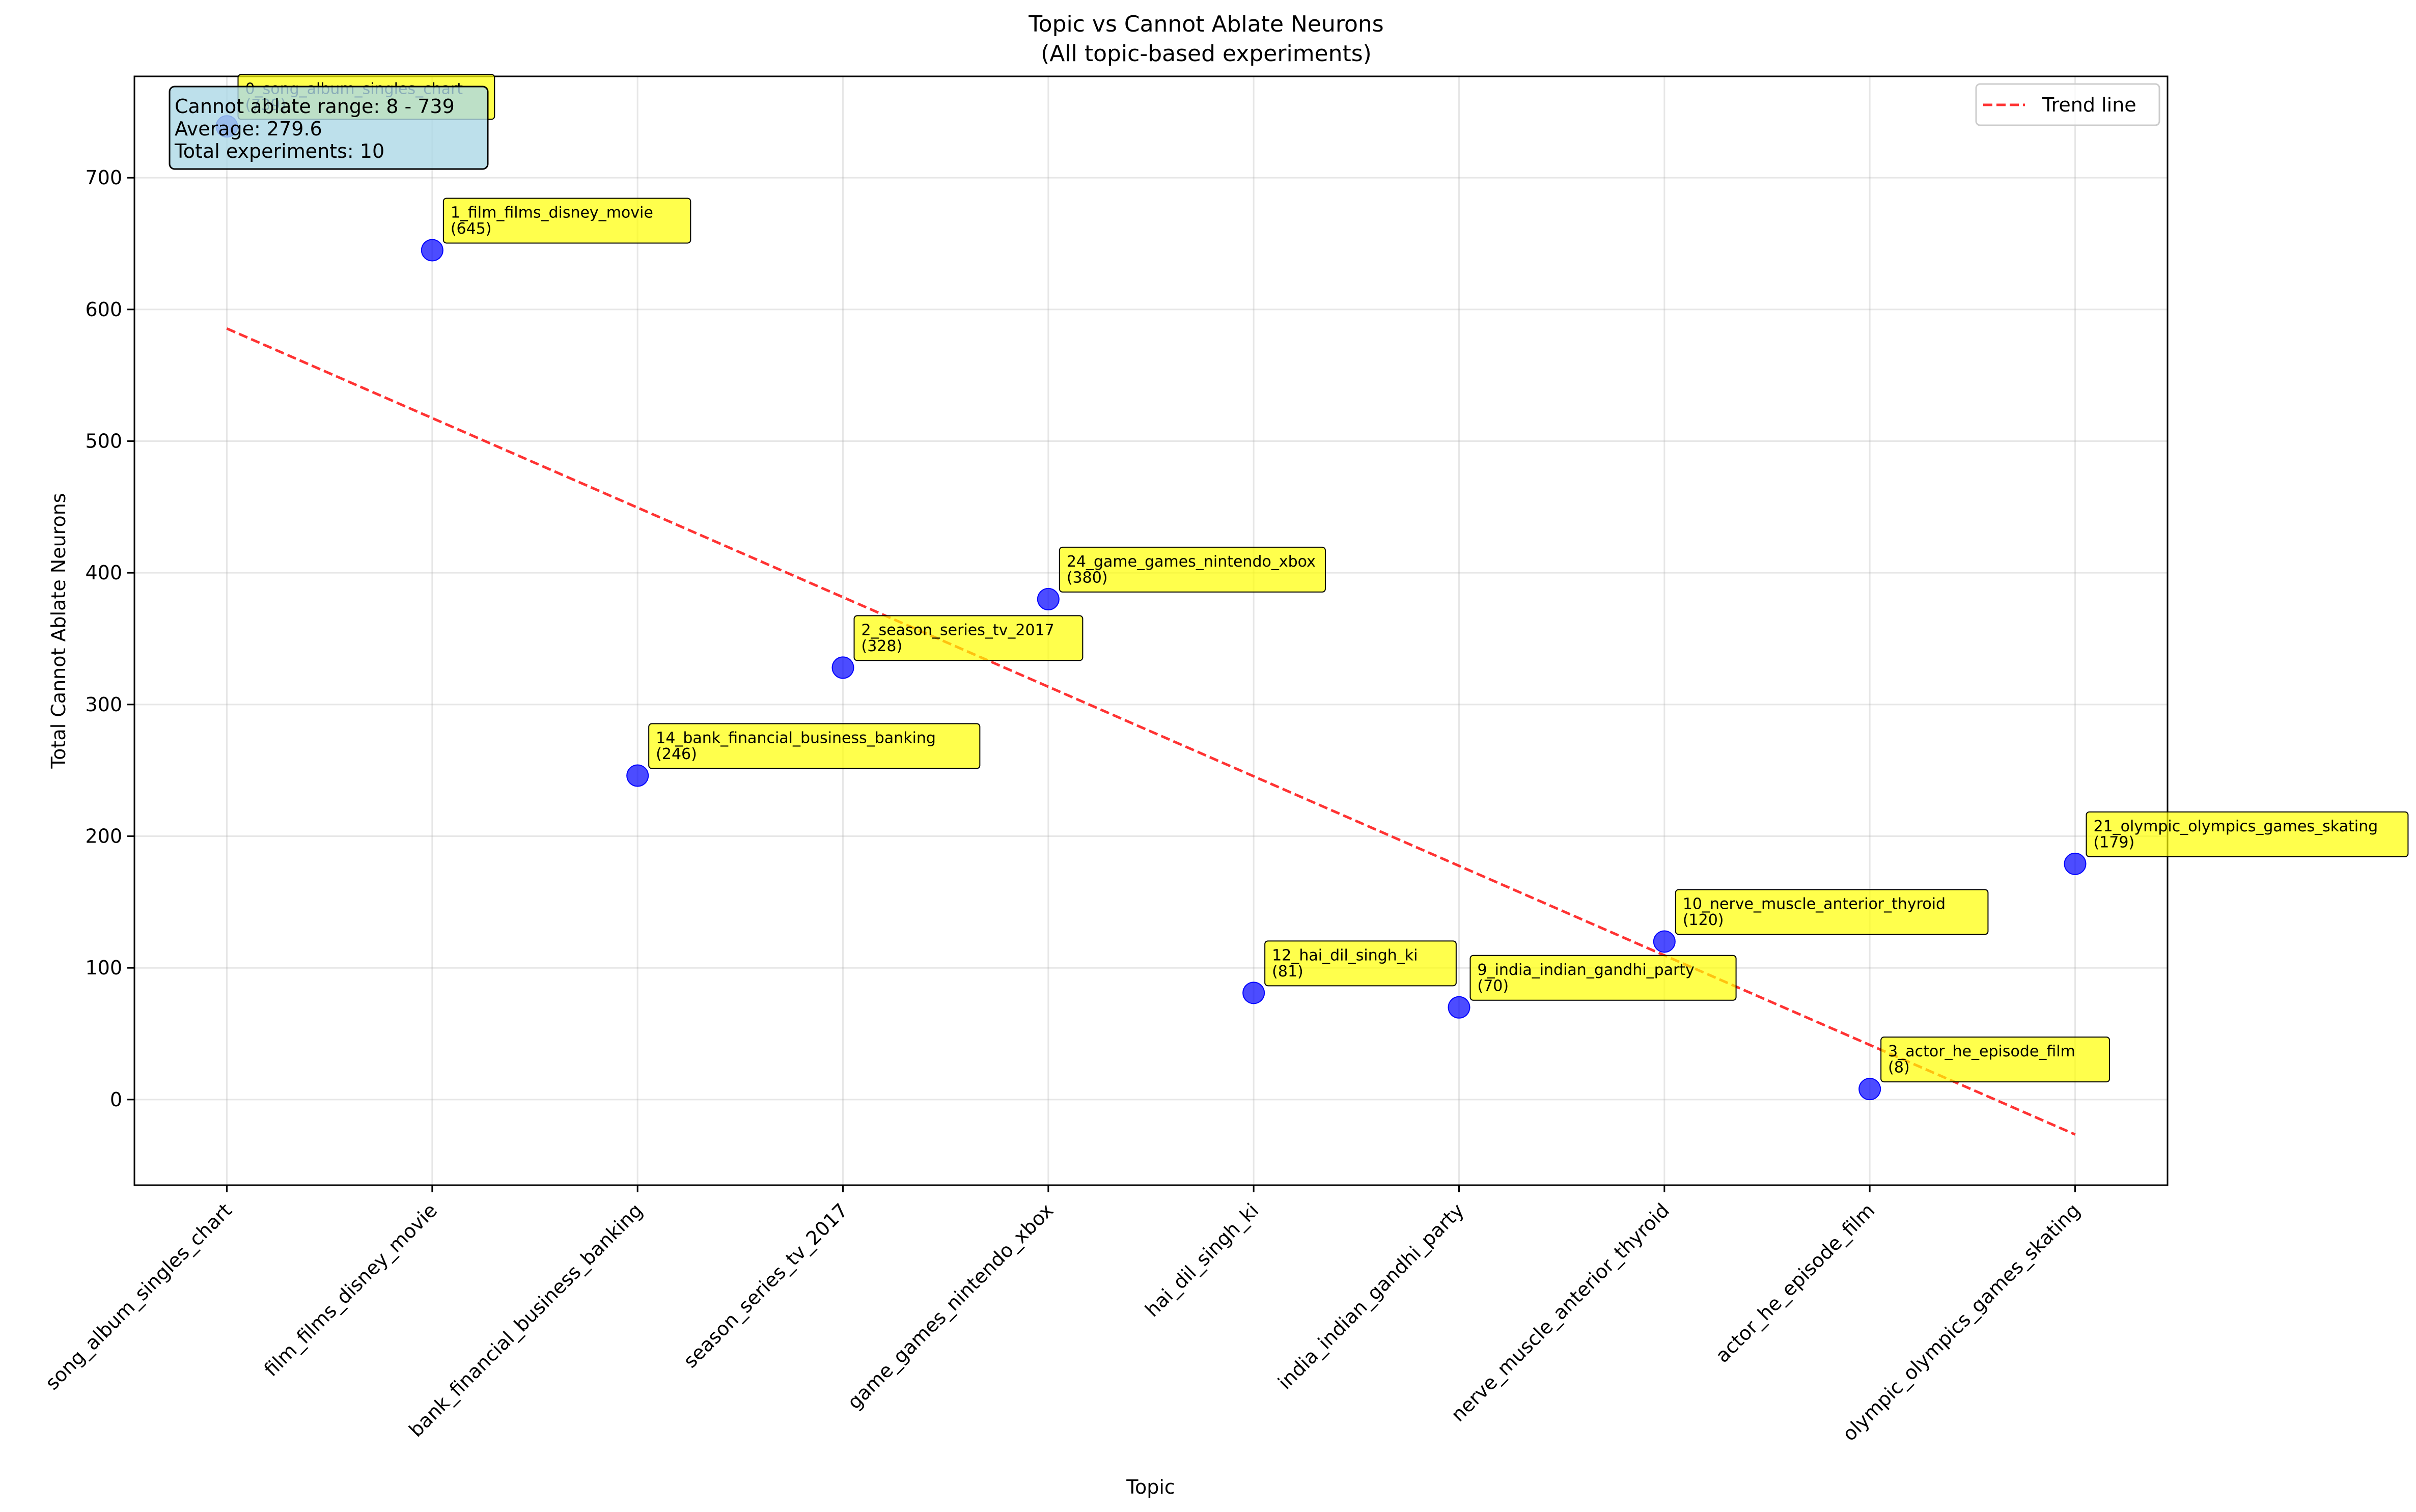 The image size is (2416, 1512). I want to click on annotation-value-label: (328), so click(882, 646).